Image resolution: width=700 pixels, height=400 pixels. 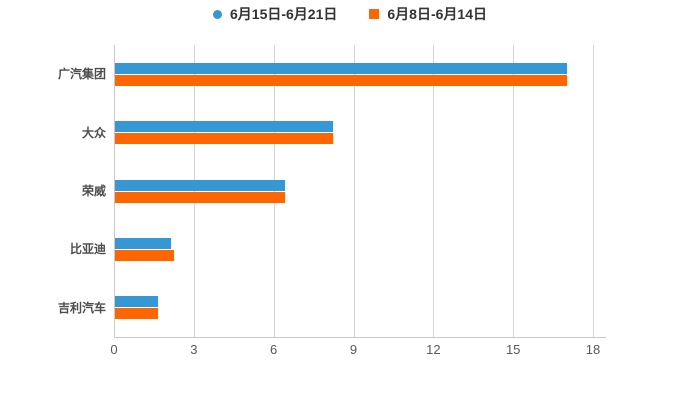 I want to click on category-label-2: 荣威, so click(x=93, y=191).